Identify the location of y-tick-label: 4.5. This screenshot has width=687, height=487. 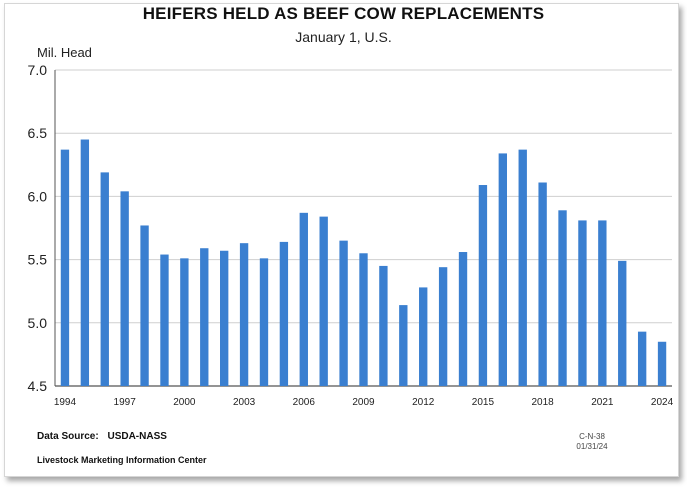
(38, 386).